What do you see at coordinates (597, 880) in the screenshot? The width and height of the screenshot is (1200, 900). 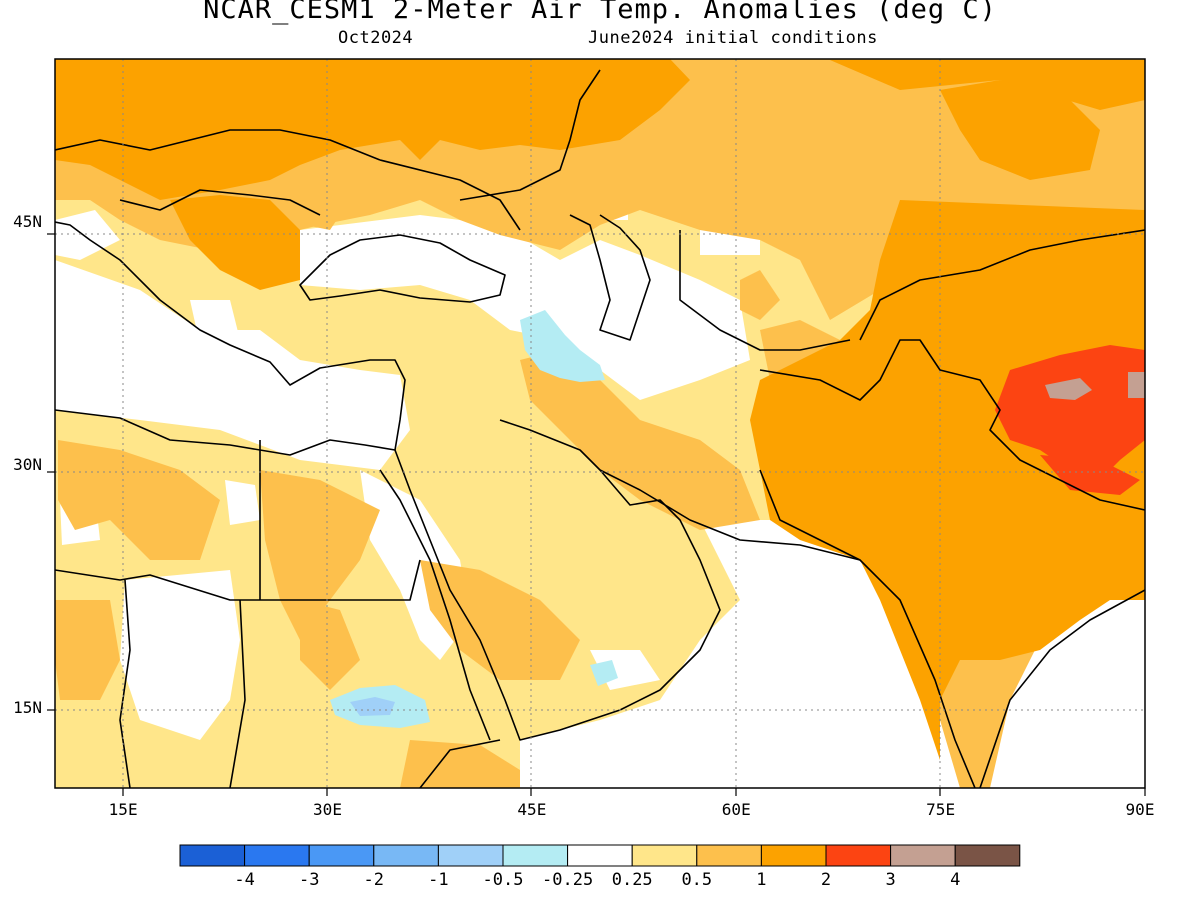 I see `colorbar-labels: -4 -3 -2 -1 -0.5 -0.25 0.25 0.5 1 2 3 4` at bounding box center [597, 880].